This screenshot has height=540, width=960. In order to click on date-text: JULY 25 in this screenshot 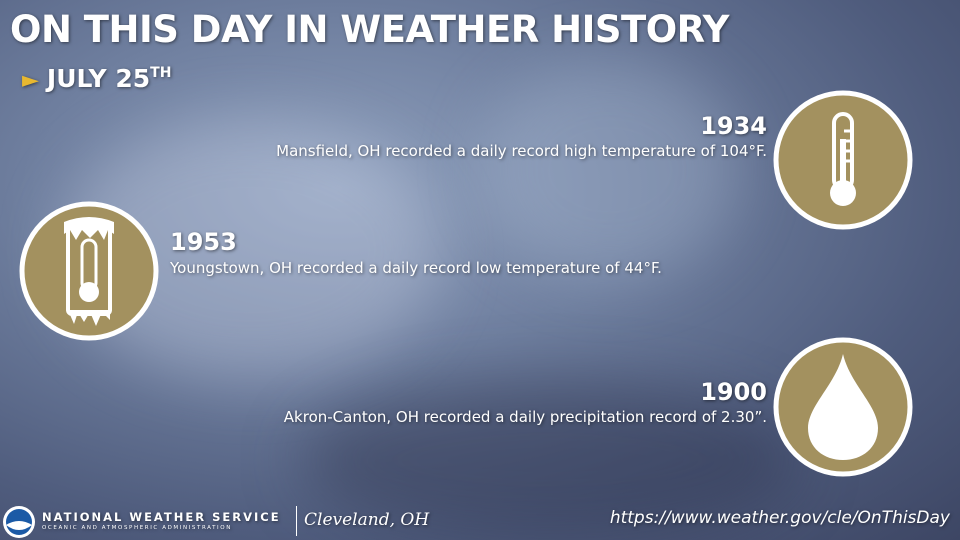, I will do `click(98, 78)`.